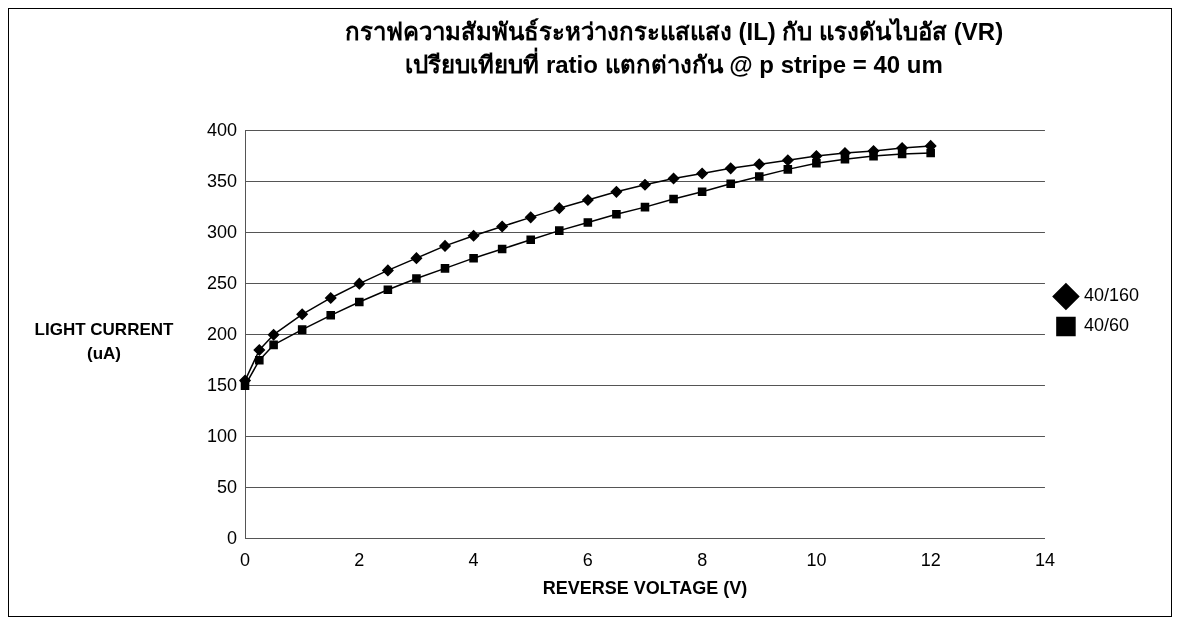  I want to click on y-tick-label: 150, so click(222, 384).